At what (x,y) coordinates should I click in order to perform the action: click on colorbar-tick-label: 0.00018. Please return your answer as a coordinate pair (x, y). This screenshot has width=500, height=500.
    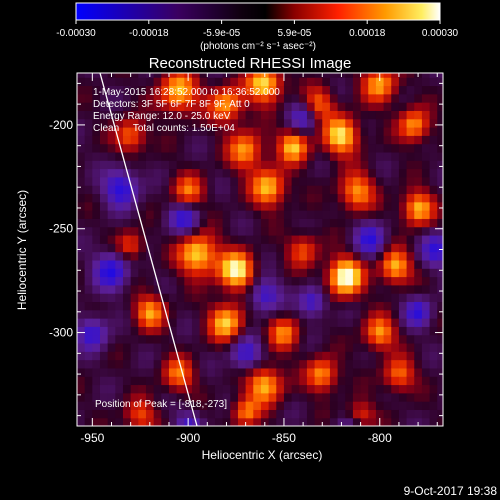
    Looking at the image, I should click on (367, 33).